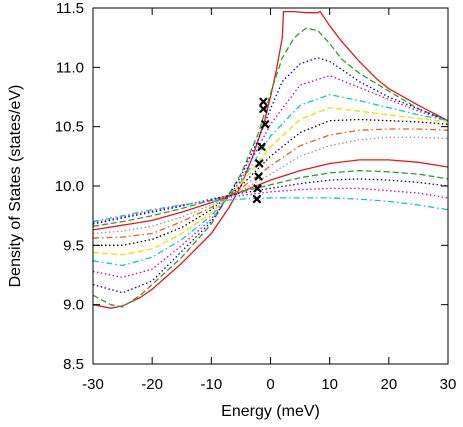 The height and width of the screenshot is (427, 463). I want to click on x-axis-title: Energy (meV), so click(270, 411).